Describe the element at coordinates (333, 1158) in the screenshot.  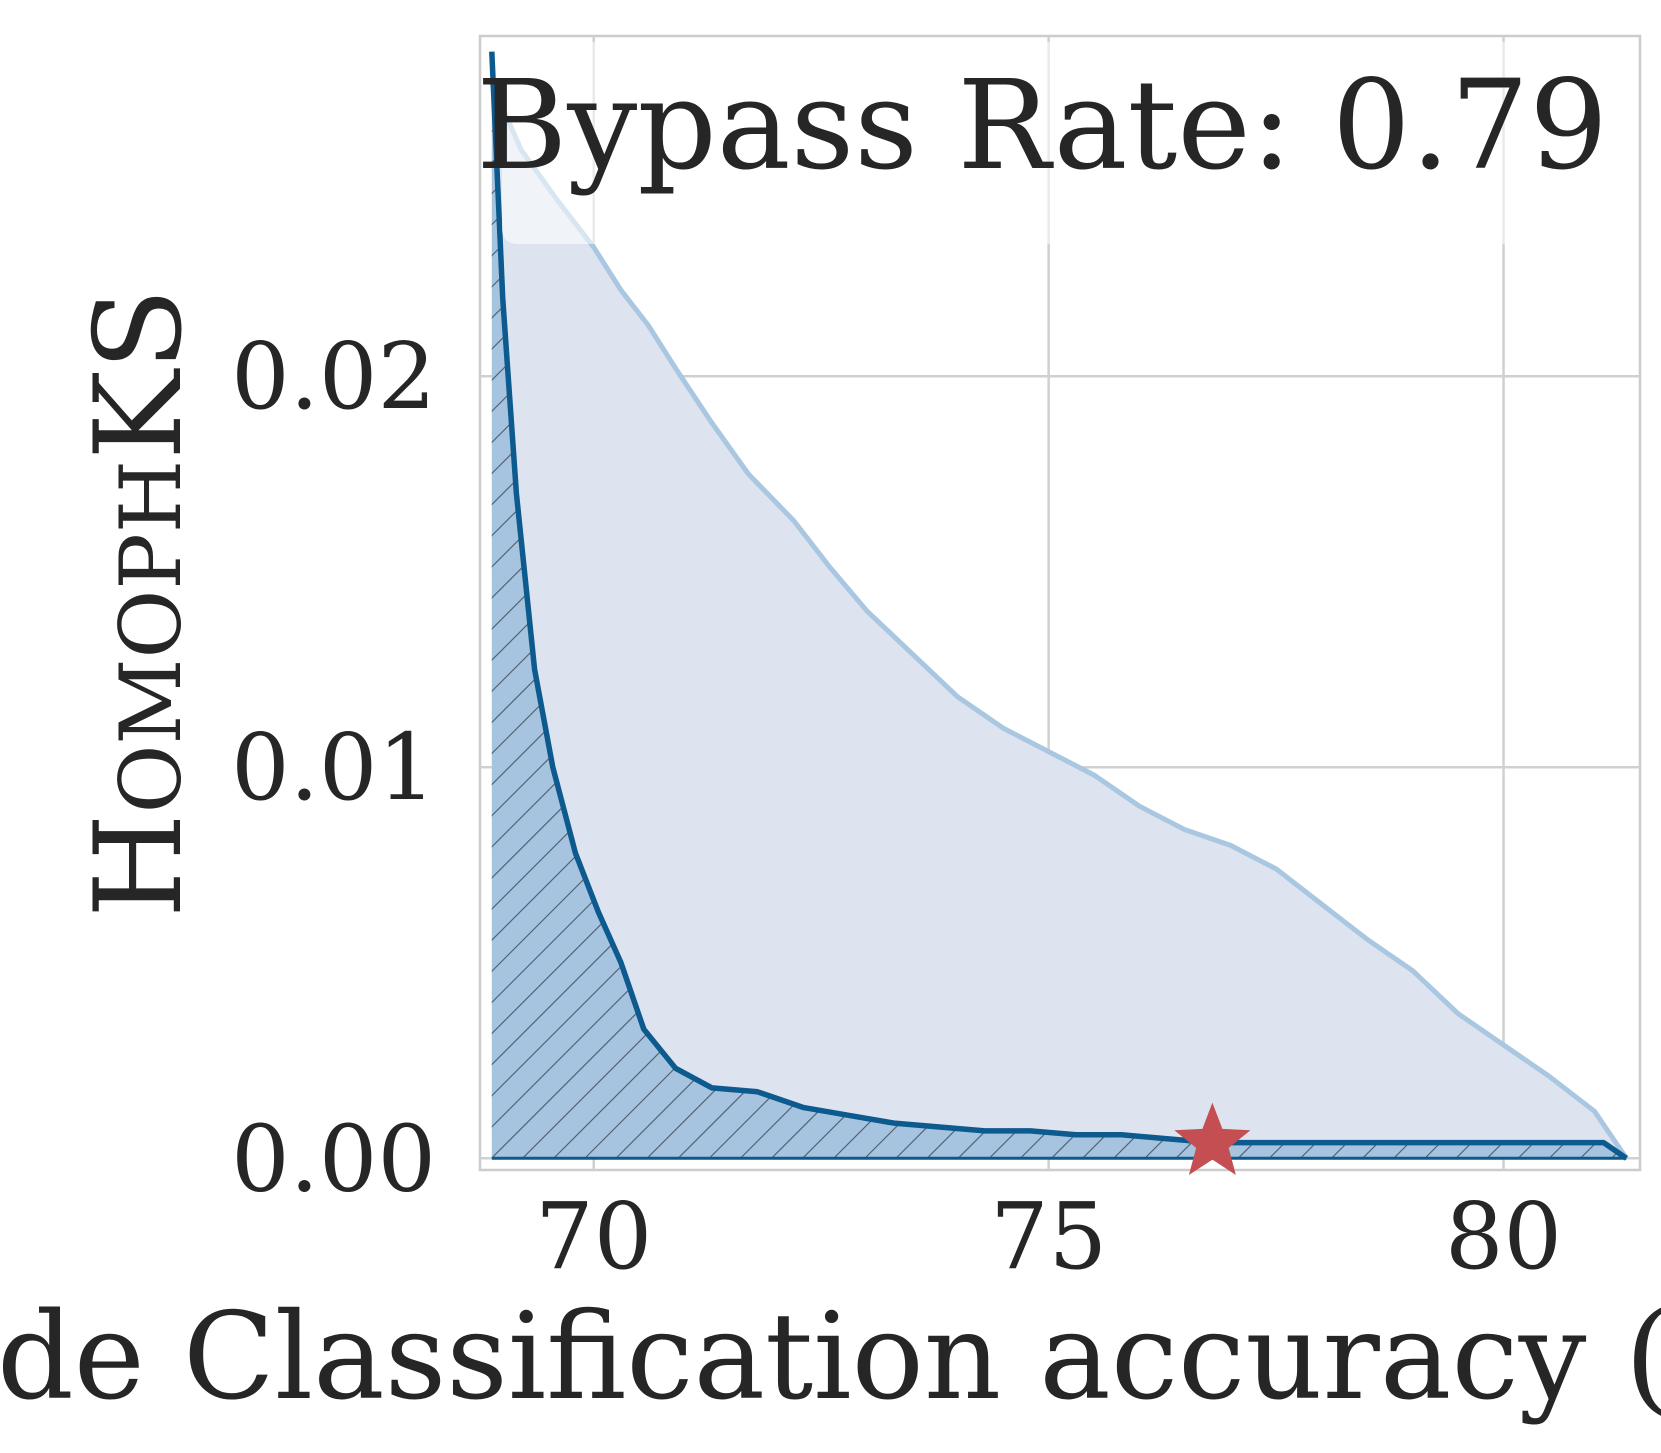
I see `y-tick-label: 0.00` at that location.